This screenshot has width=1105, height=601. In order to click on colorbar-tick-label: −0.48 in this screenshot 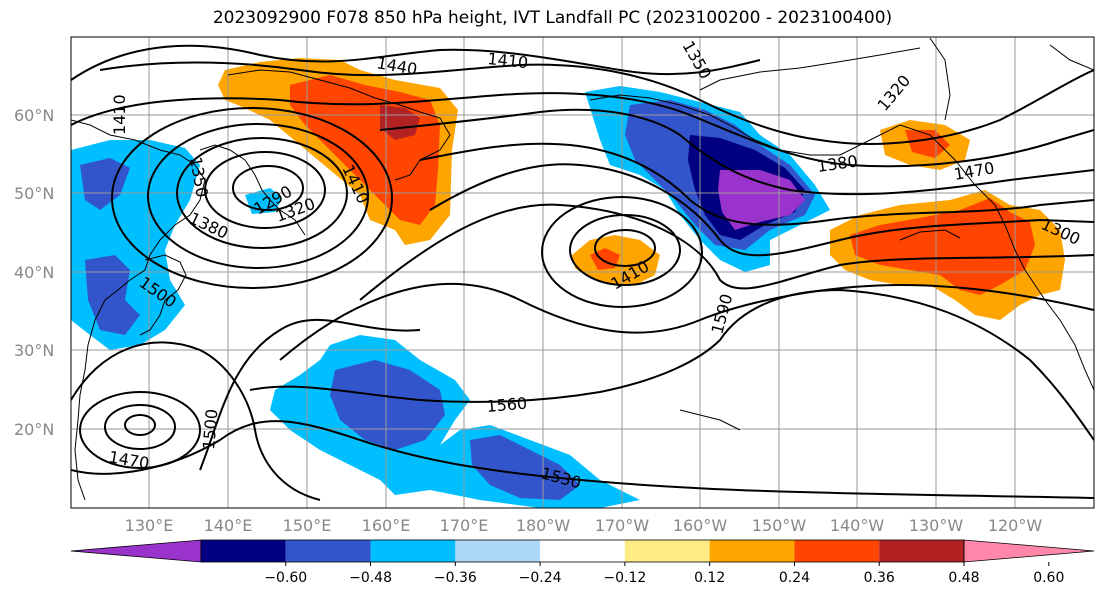, I will do `click(370, 578)`.